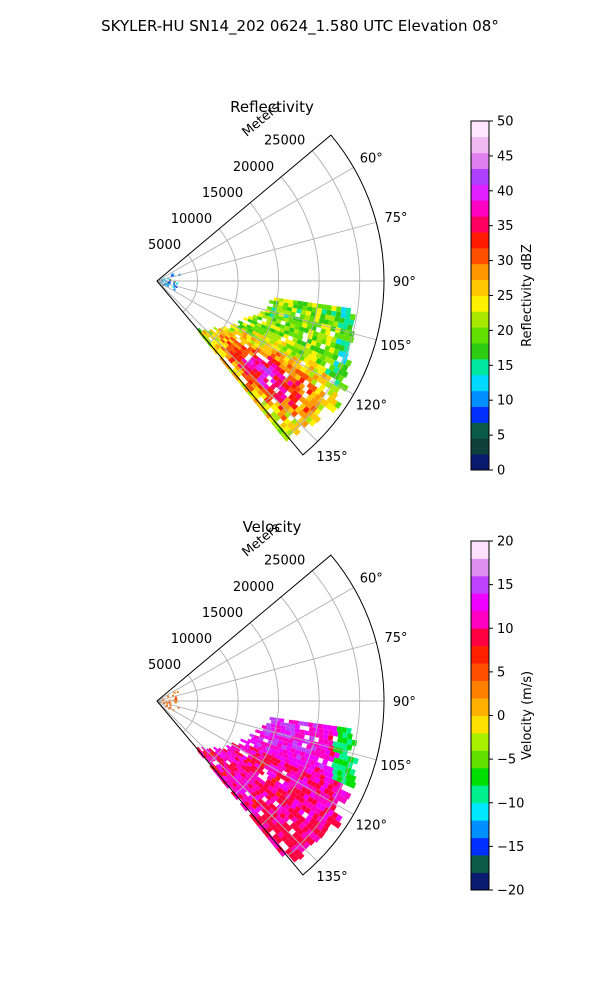 This screenshot has height=1000, width=600. Describe the element at coordinates (501, 672) in the screenshot. I see `colorbar-tick-label: 5` at that location.